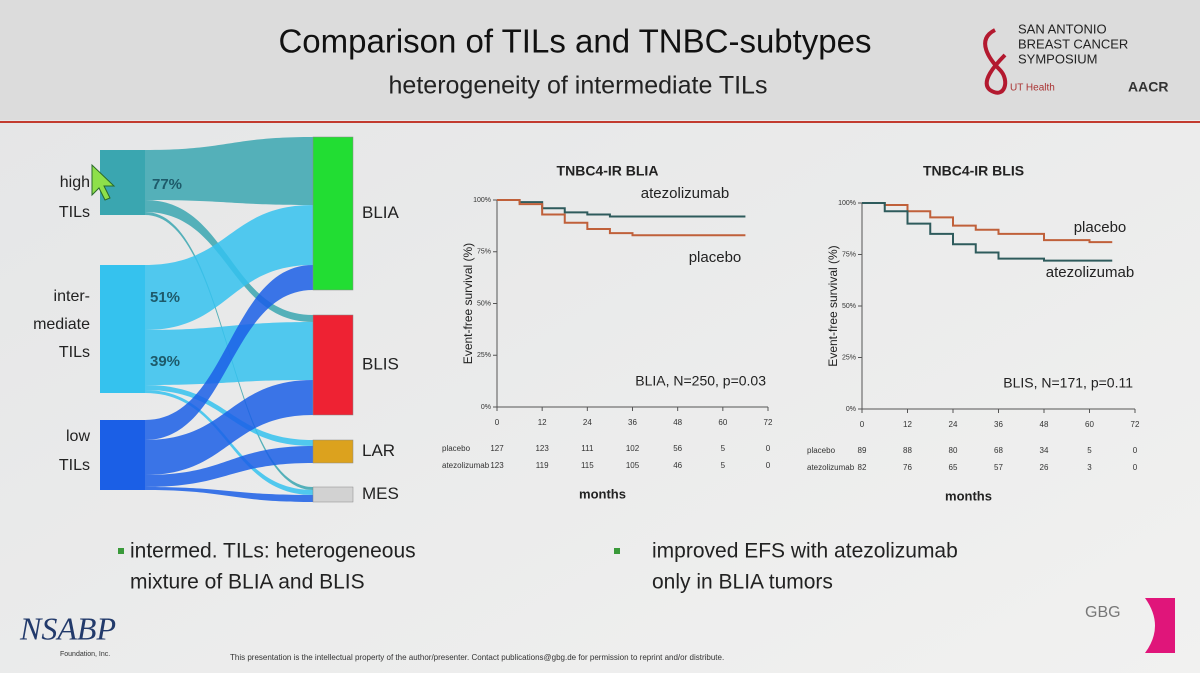 The image size is (1200, 673). What do you see at coordinates (72, 296) in the screenshot?
I see `source-label: inter-` at bounding box center [72, 296].